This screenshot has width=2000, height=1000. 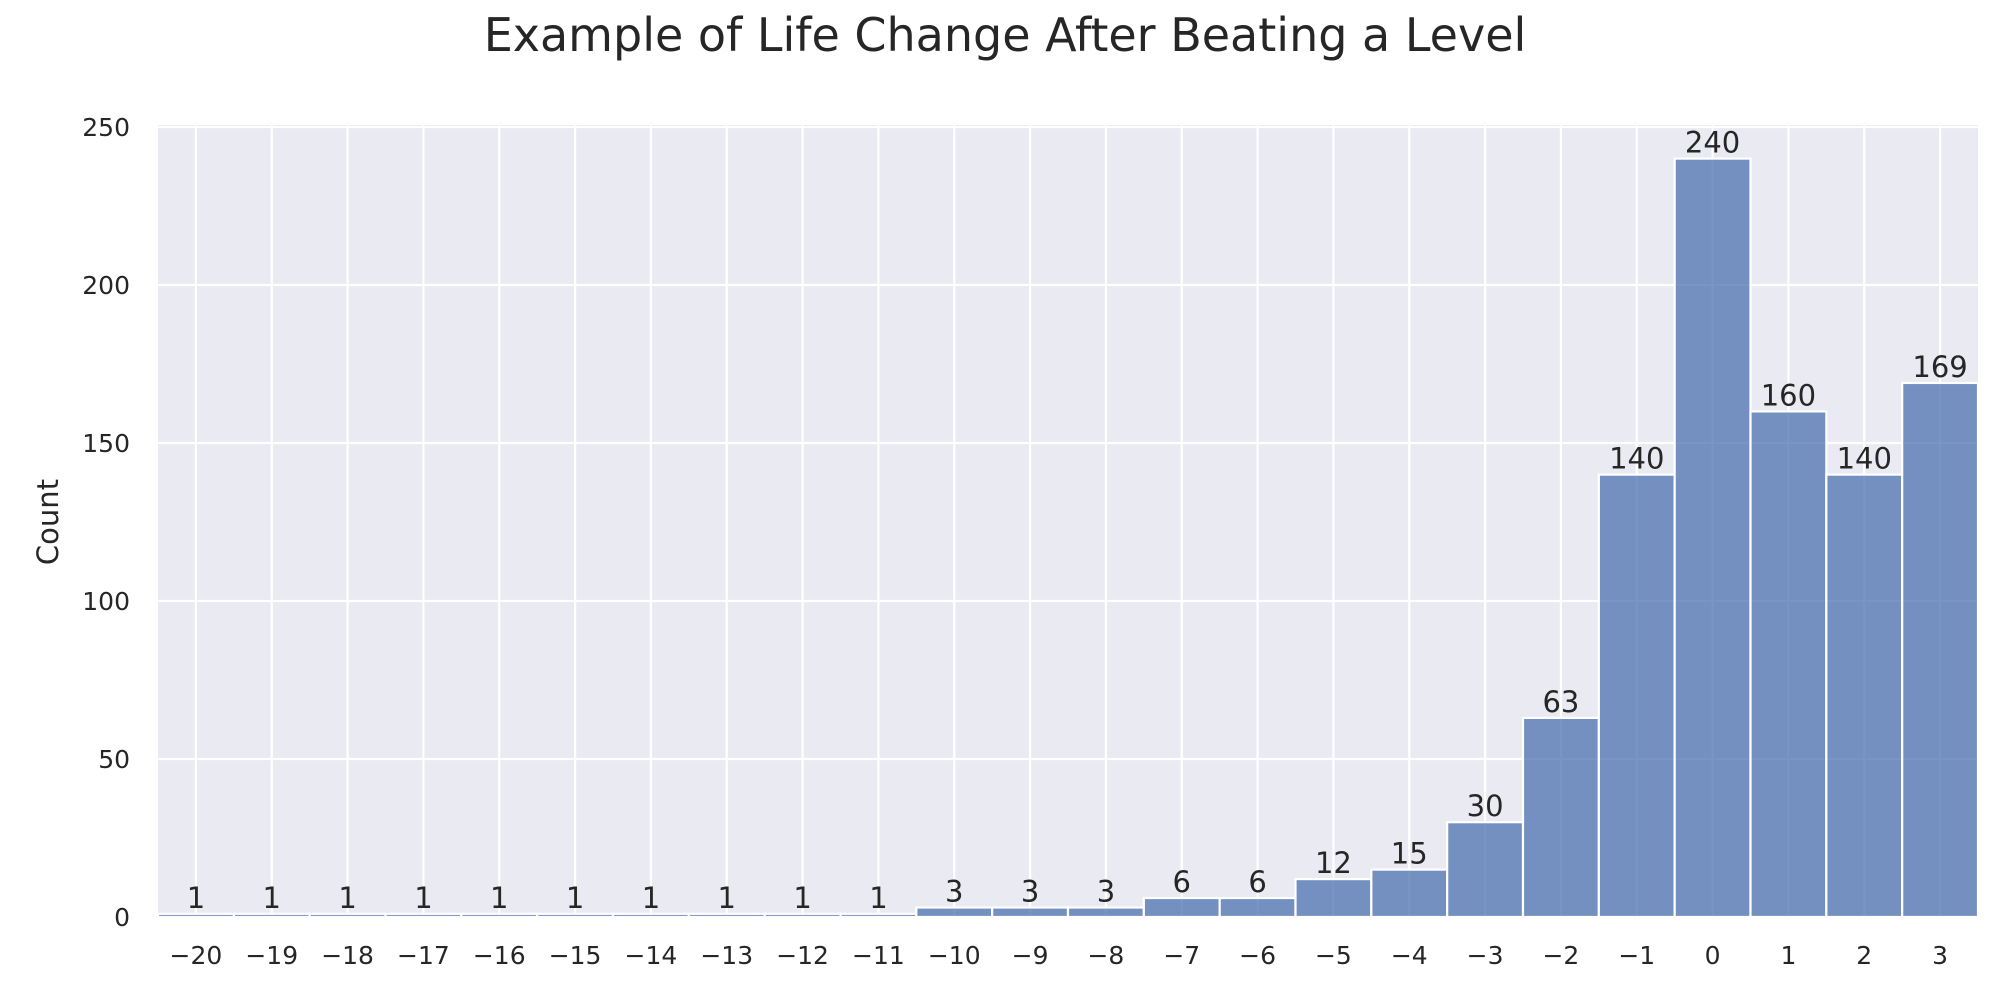 What do you see at coordinates (1030, 955) in the screenshot?
I see `x-tick-label: −9` at bounding box center [1030, 955].